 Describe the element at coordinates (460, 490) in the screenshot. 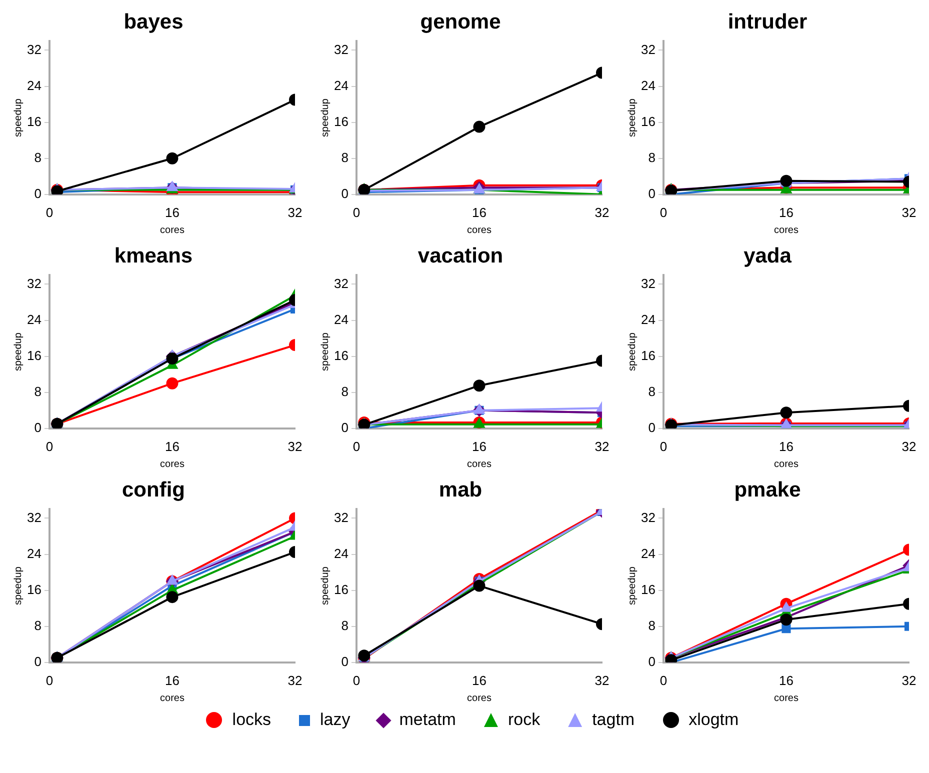

I see `chart-title: mab` at that location.